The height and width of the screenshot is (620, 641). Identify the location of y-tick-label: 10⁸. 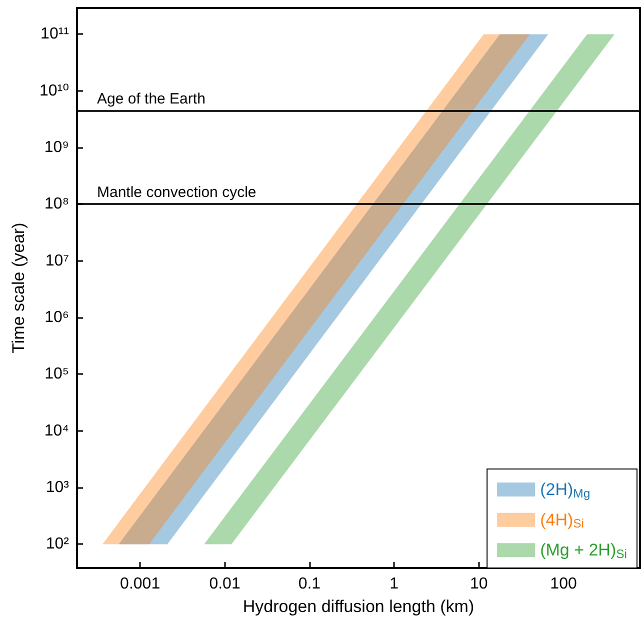
(56, 204).